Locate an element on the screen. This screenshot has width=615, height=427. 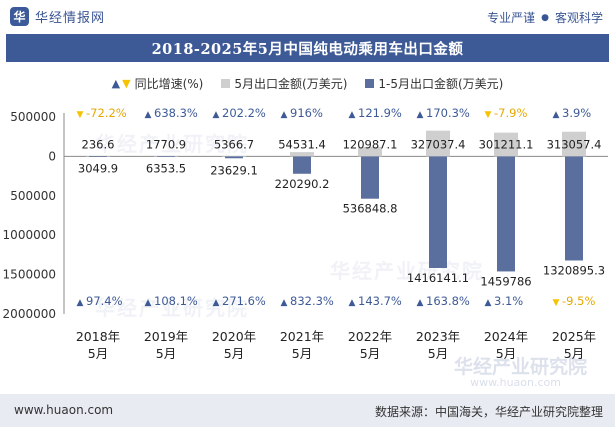
legend-jan-may: 1-5月出口金额(万美元) is located at coordinates (434, 83).